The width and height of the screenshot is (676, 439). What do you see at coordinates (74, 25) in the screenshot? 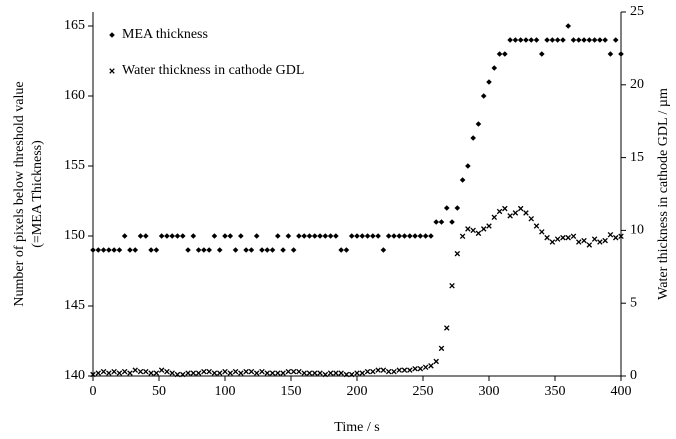
I see `y-tick-label: 165` at bounding box center [74, 25].